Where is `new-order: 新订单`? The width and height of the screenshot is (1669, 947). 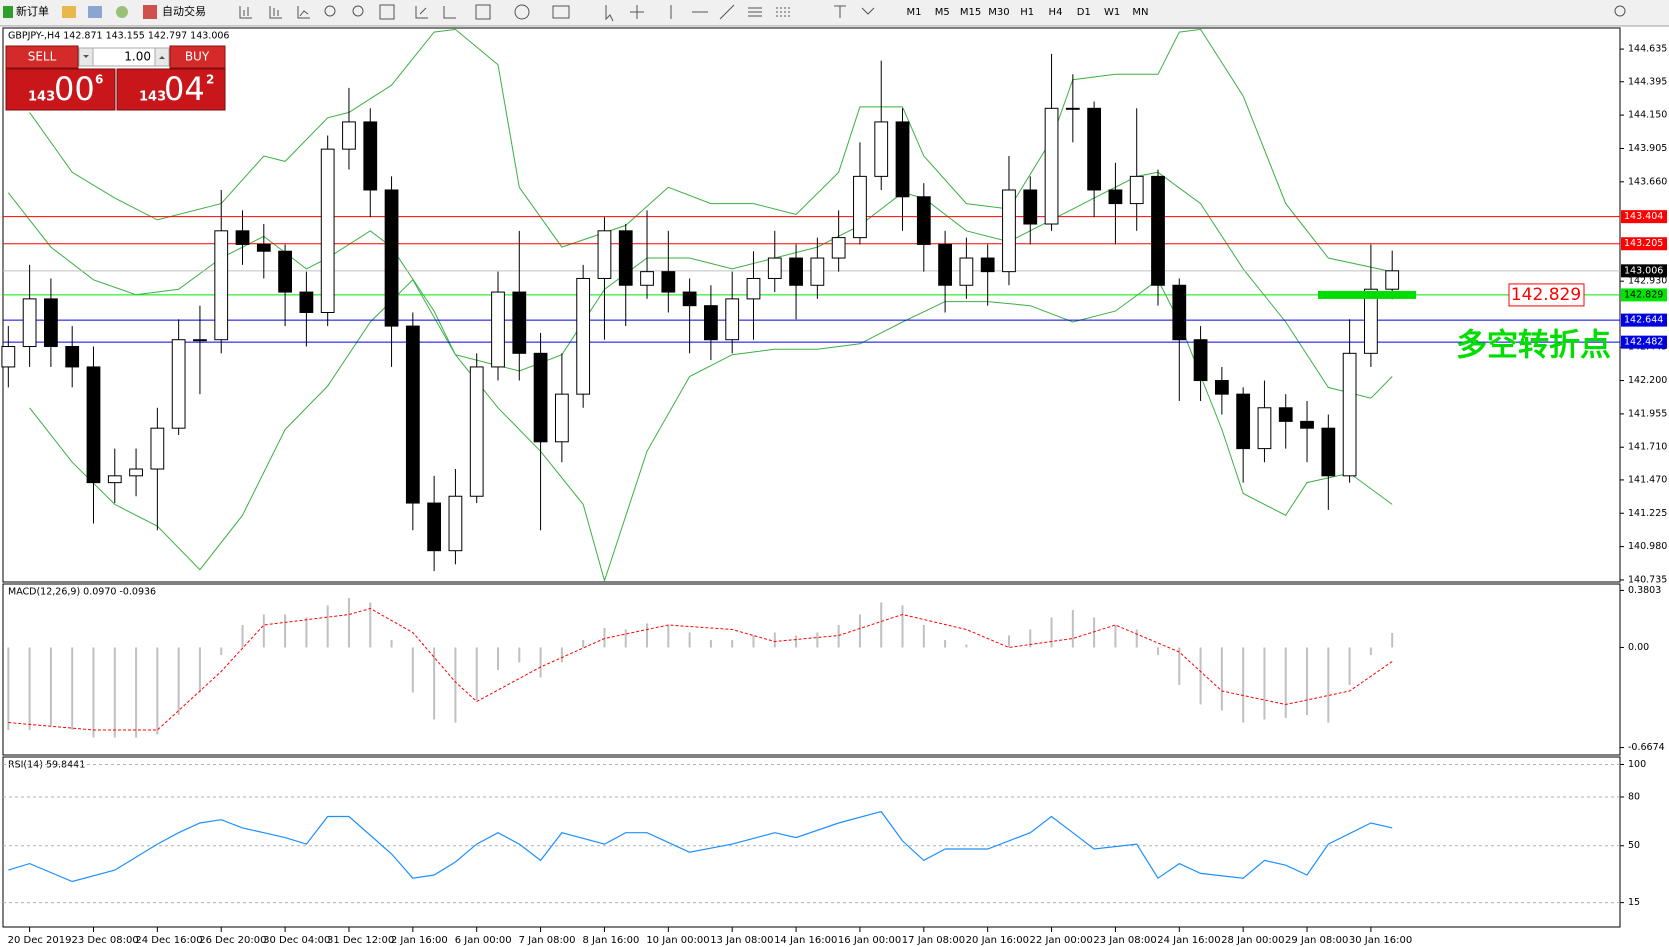
new-order: 新订单 is located at coordinates (32, 11).